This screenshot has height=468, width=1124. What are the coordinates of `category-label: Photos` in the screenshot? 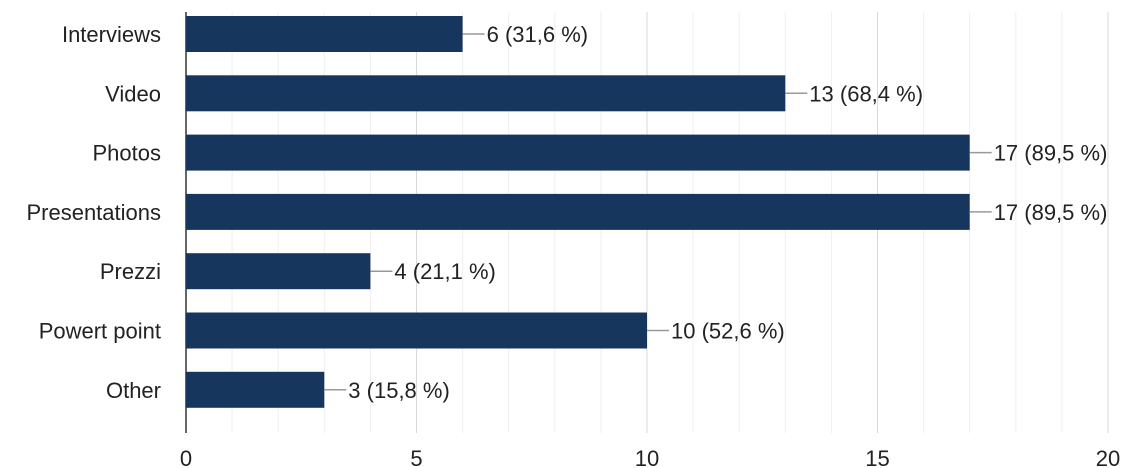 It's located at (127, 153).